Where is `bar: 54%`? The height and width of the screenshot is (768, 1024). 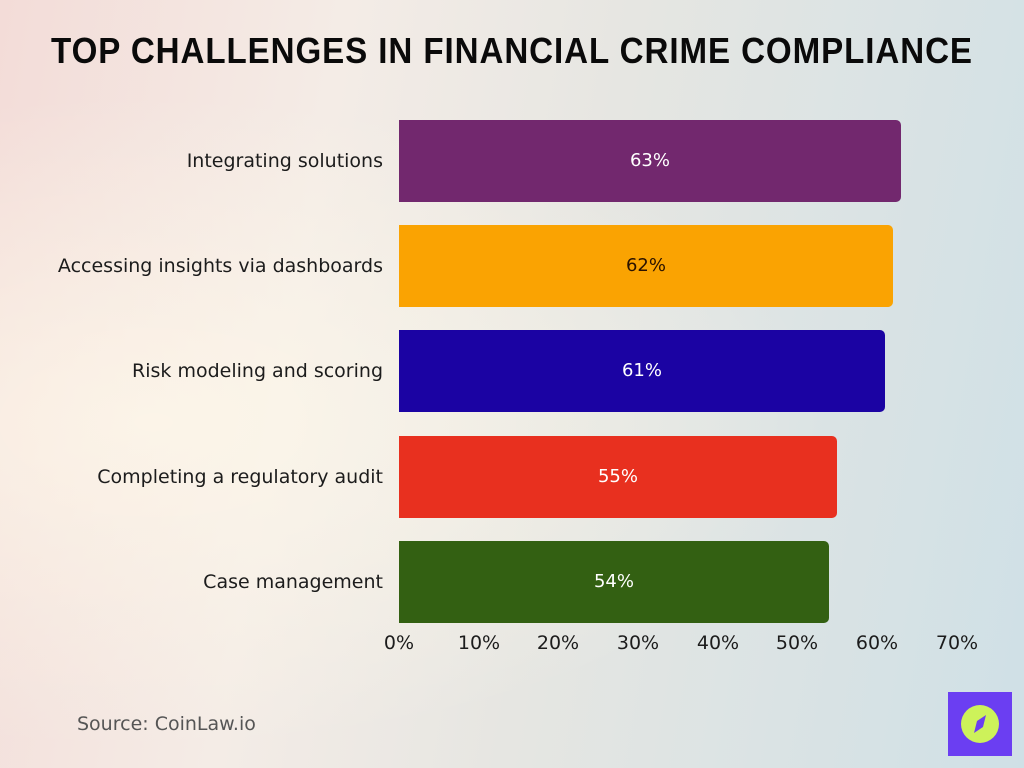
bar: 54% is located at coordinates (614, 582).